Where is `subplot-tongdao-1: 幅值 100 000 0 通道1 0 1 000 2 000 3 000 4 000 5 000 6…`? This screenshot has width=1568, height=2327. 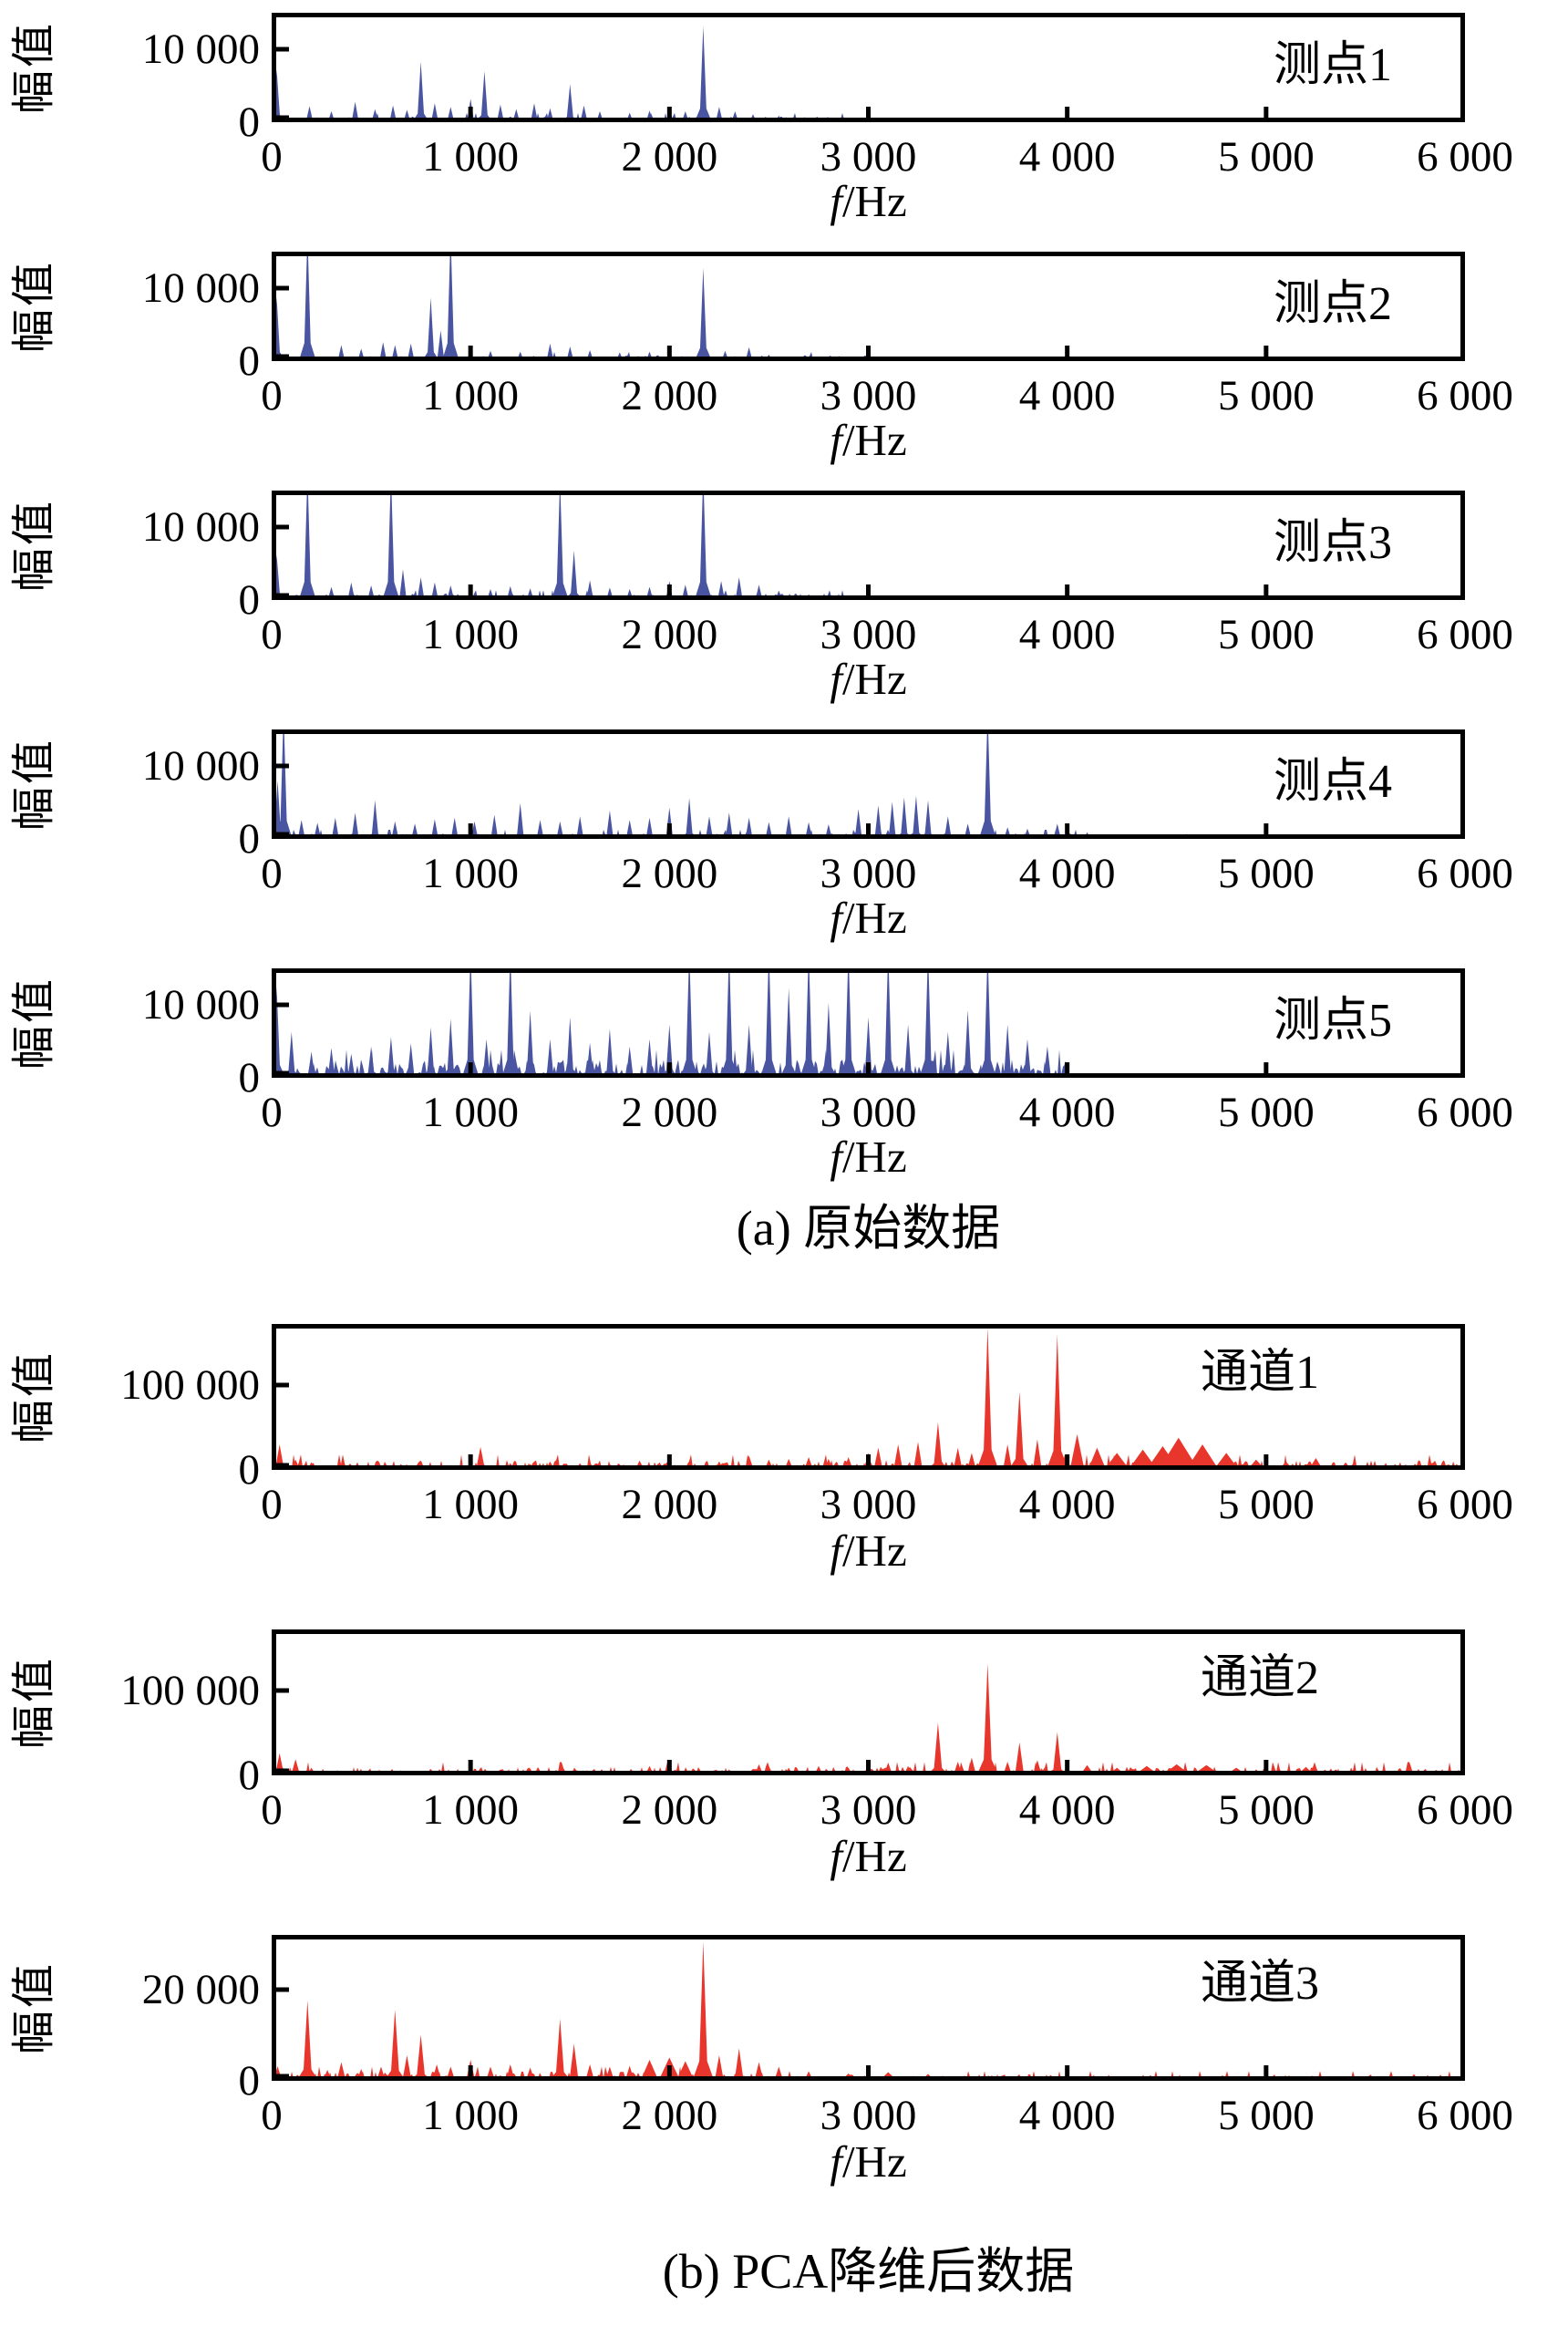 subplot-tongdao-1: 幅值 100 000 0 通道1 0 1 000 2 000 3 000 4 000 5 000 6… is located at coordinates (784, 1466).